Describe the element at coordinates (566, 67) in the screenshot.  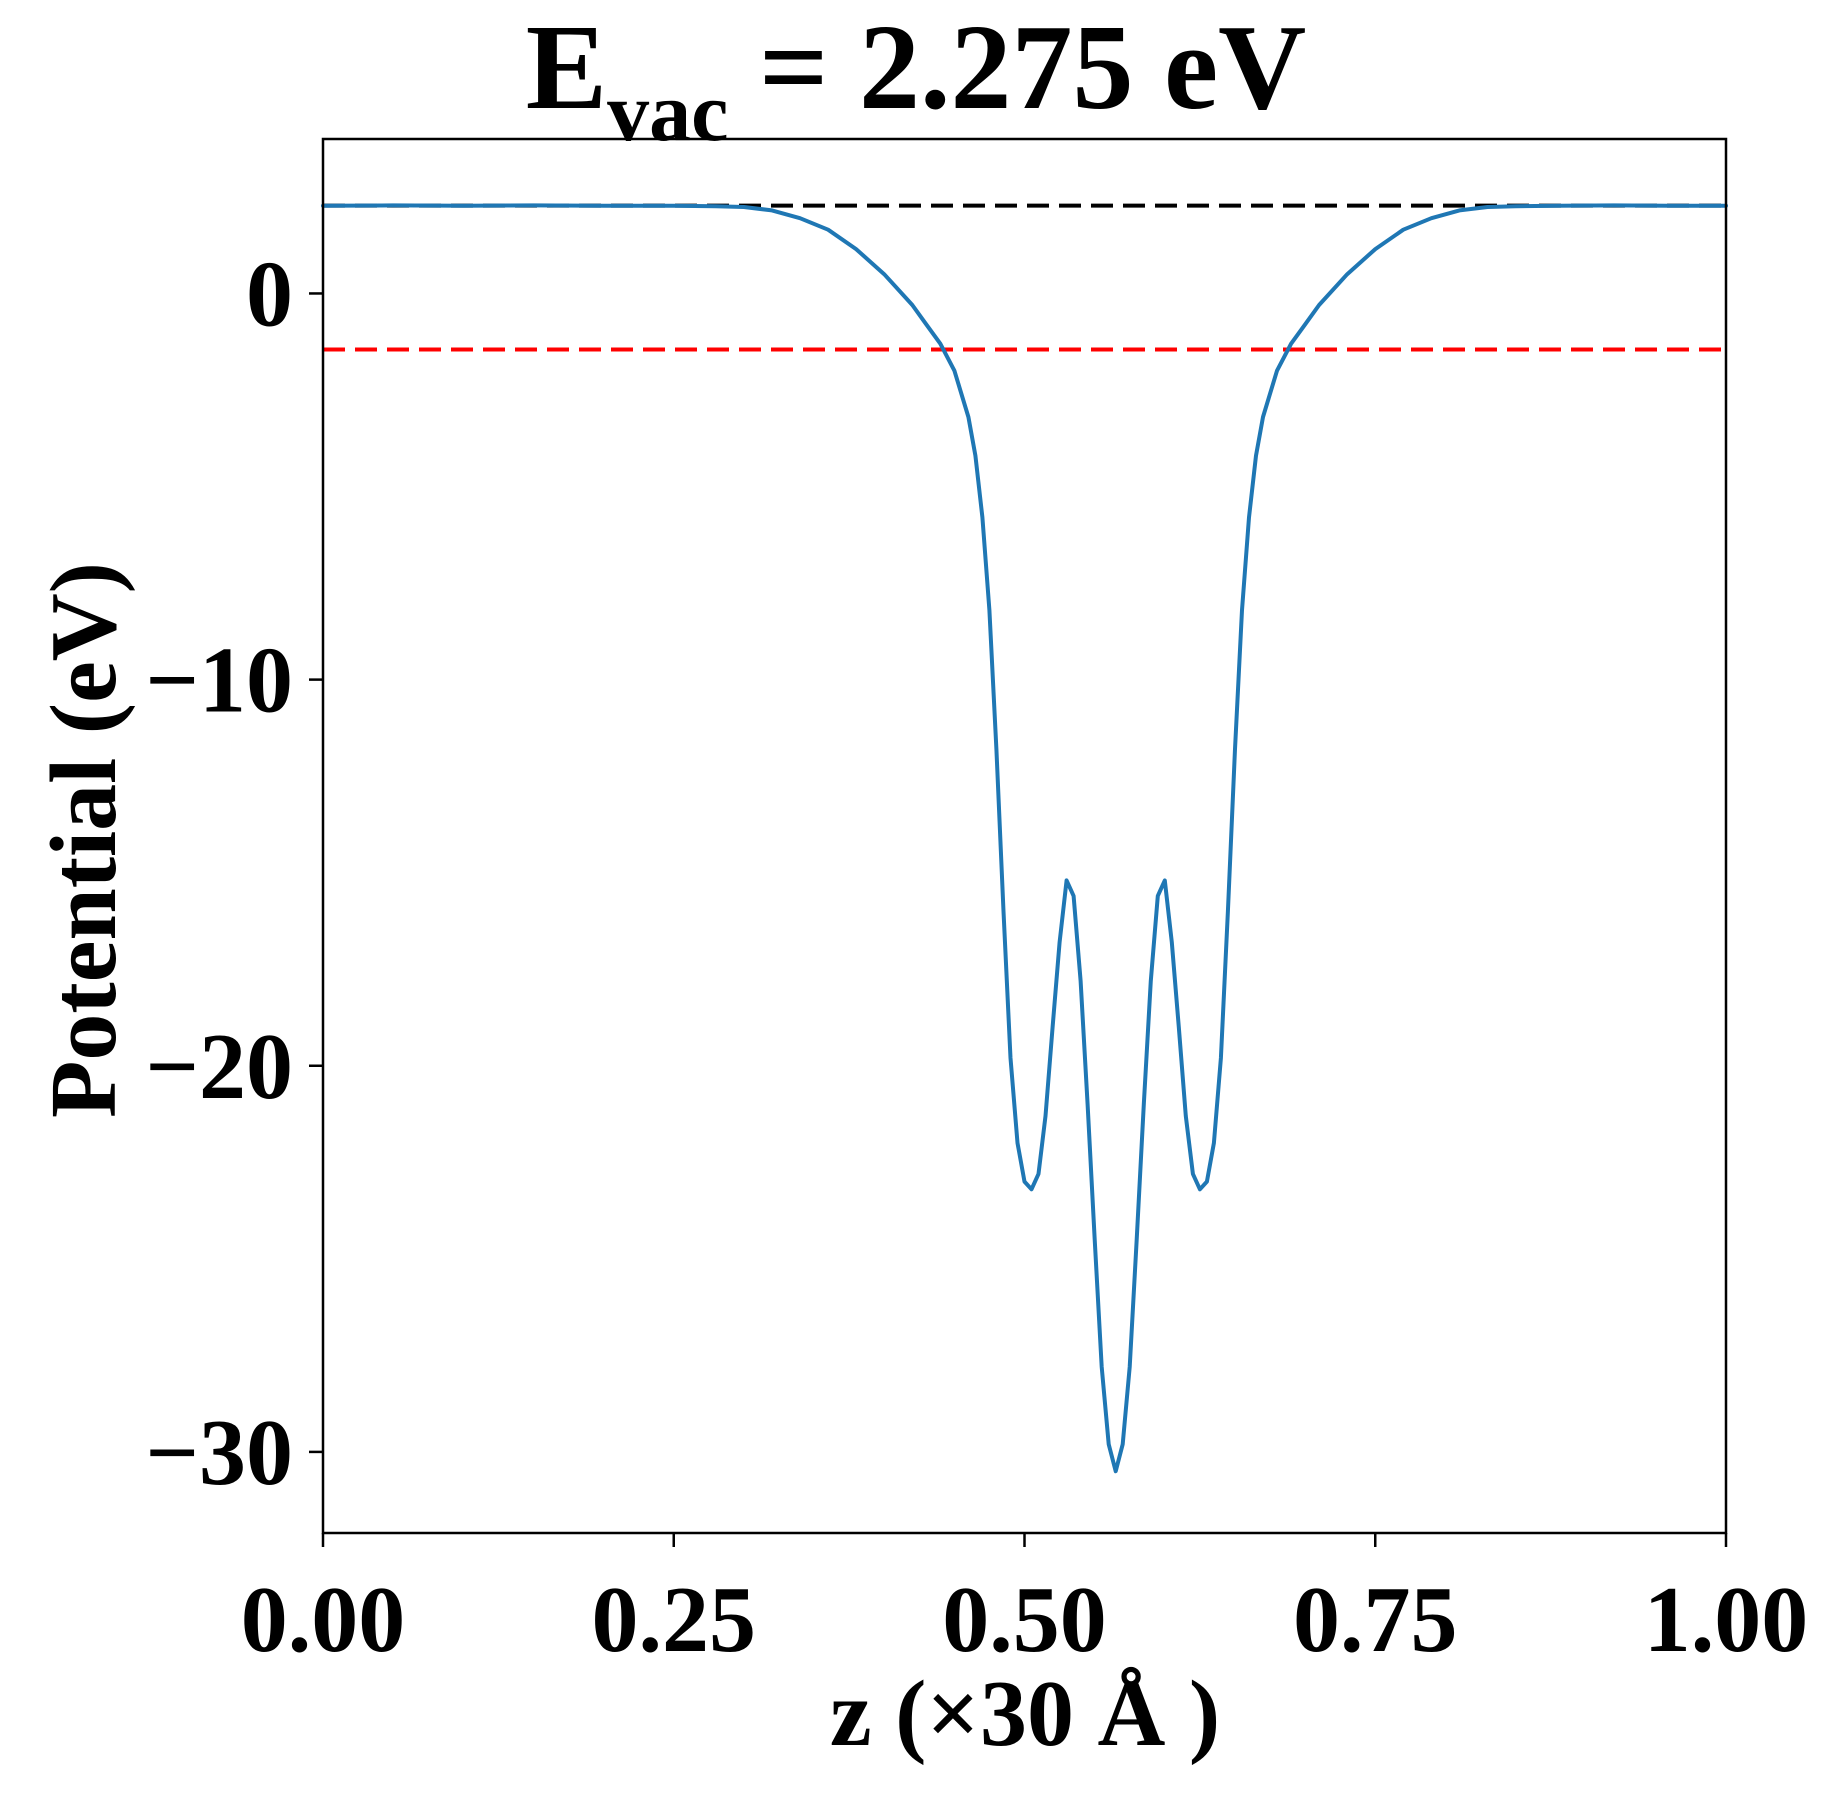
I see `title-main-letter: E` at that location.